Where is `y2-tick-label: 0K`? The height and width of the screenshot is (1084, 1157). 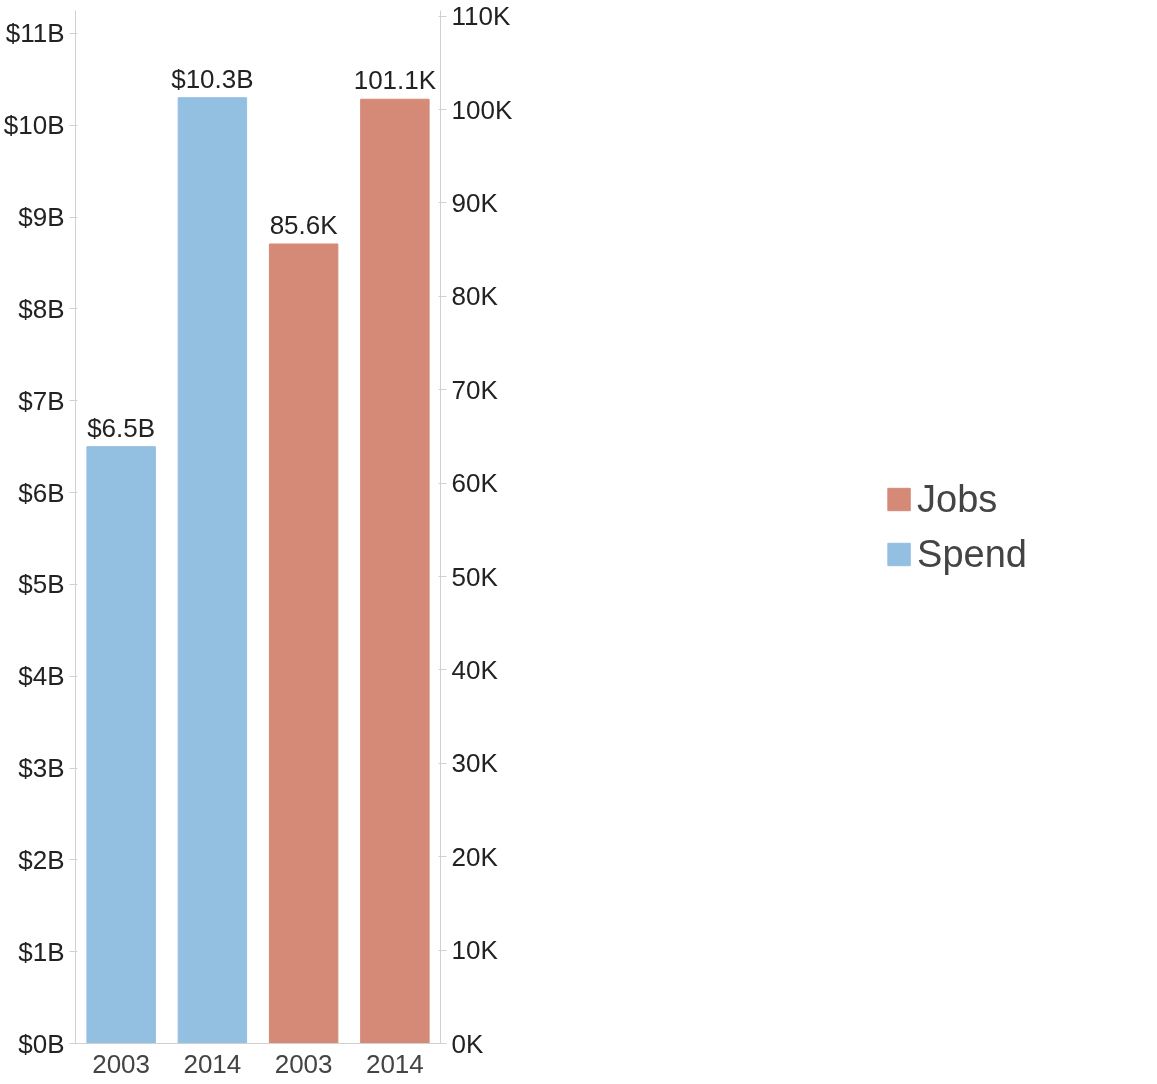 y2-tick-label: 0K is located at coordinates (467, 1043).